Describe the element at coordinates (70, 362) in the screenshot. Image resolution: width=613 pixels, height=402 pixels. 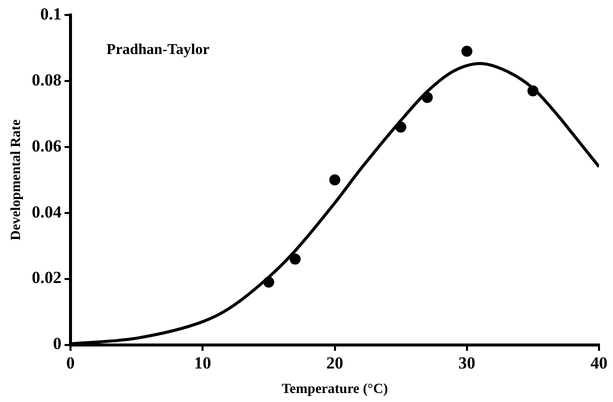
I see `x-tick-label: 0` at that location.